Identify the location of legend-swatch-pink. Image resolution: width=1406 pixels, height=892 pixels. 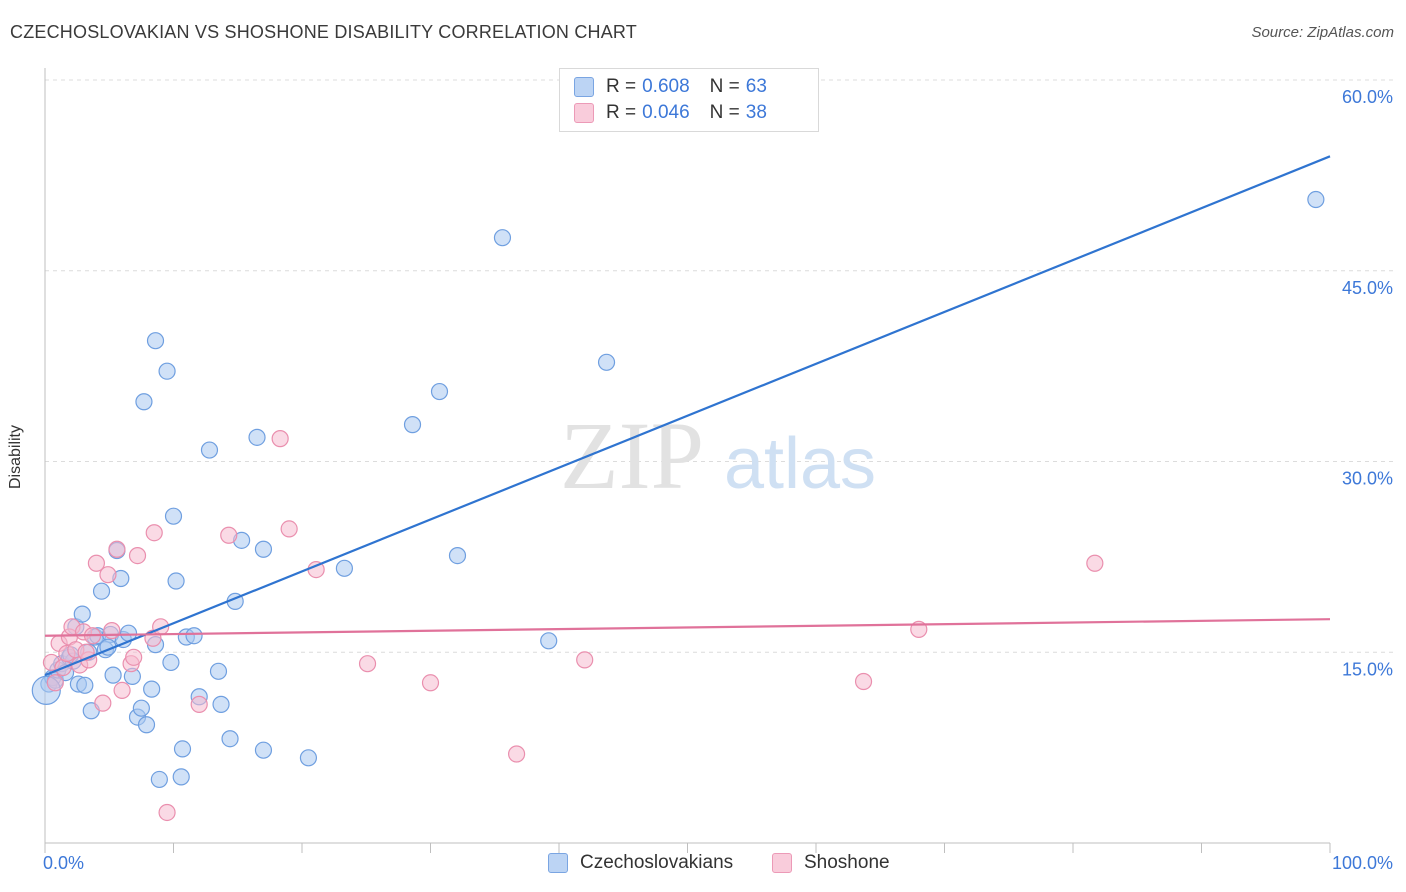
(584, 113).